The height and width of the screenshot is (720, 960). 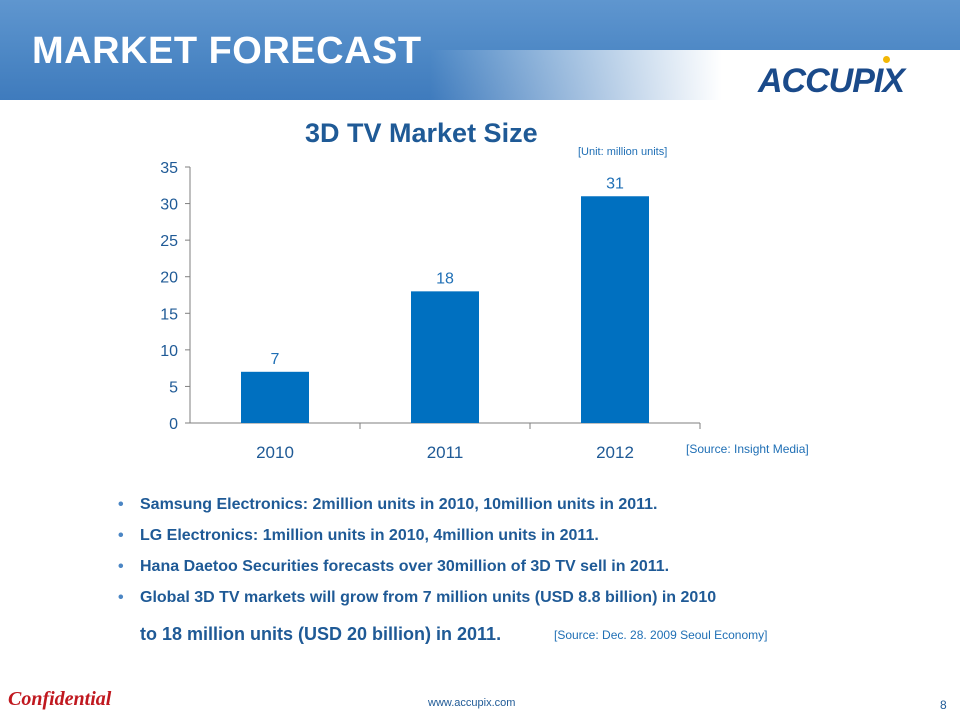 What do you see at coordinates (615, 183) in the screenshot?
I see `data-label-2012: 31` at bounding box center [615, 183].